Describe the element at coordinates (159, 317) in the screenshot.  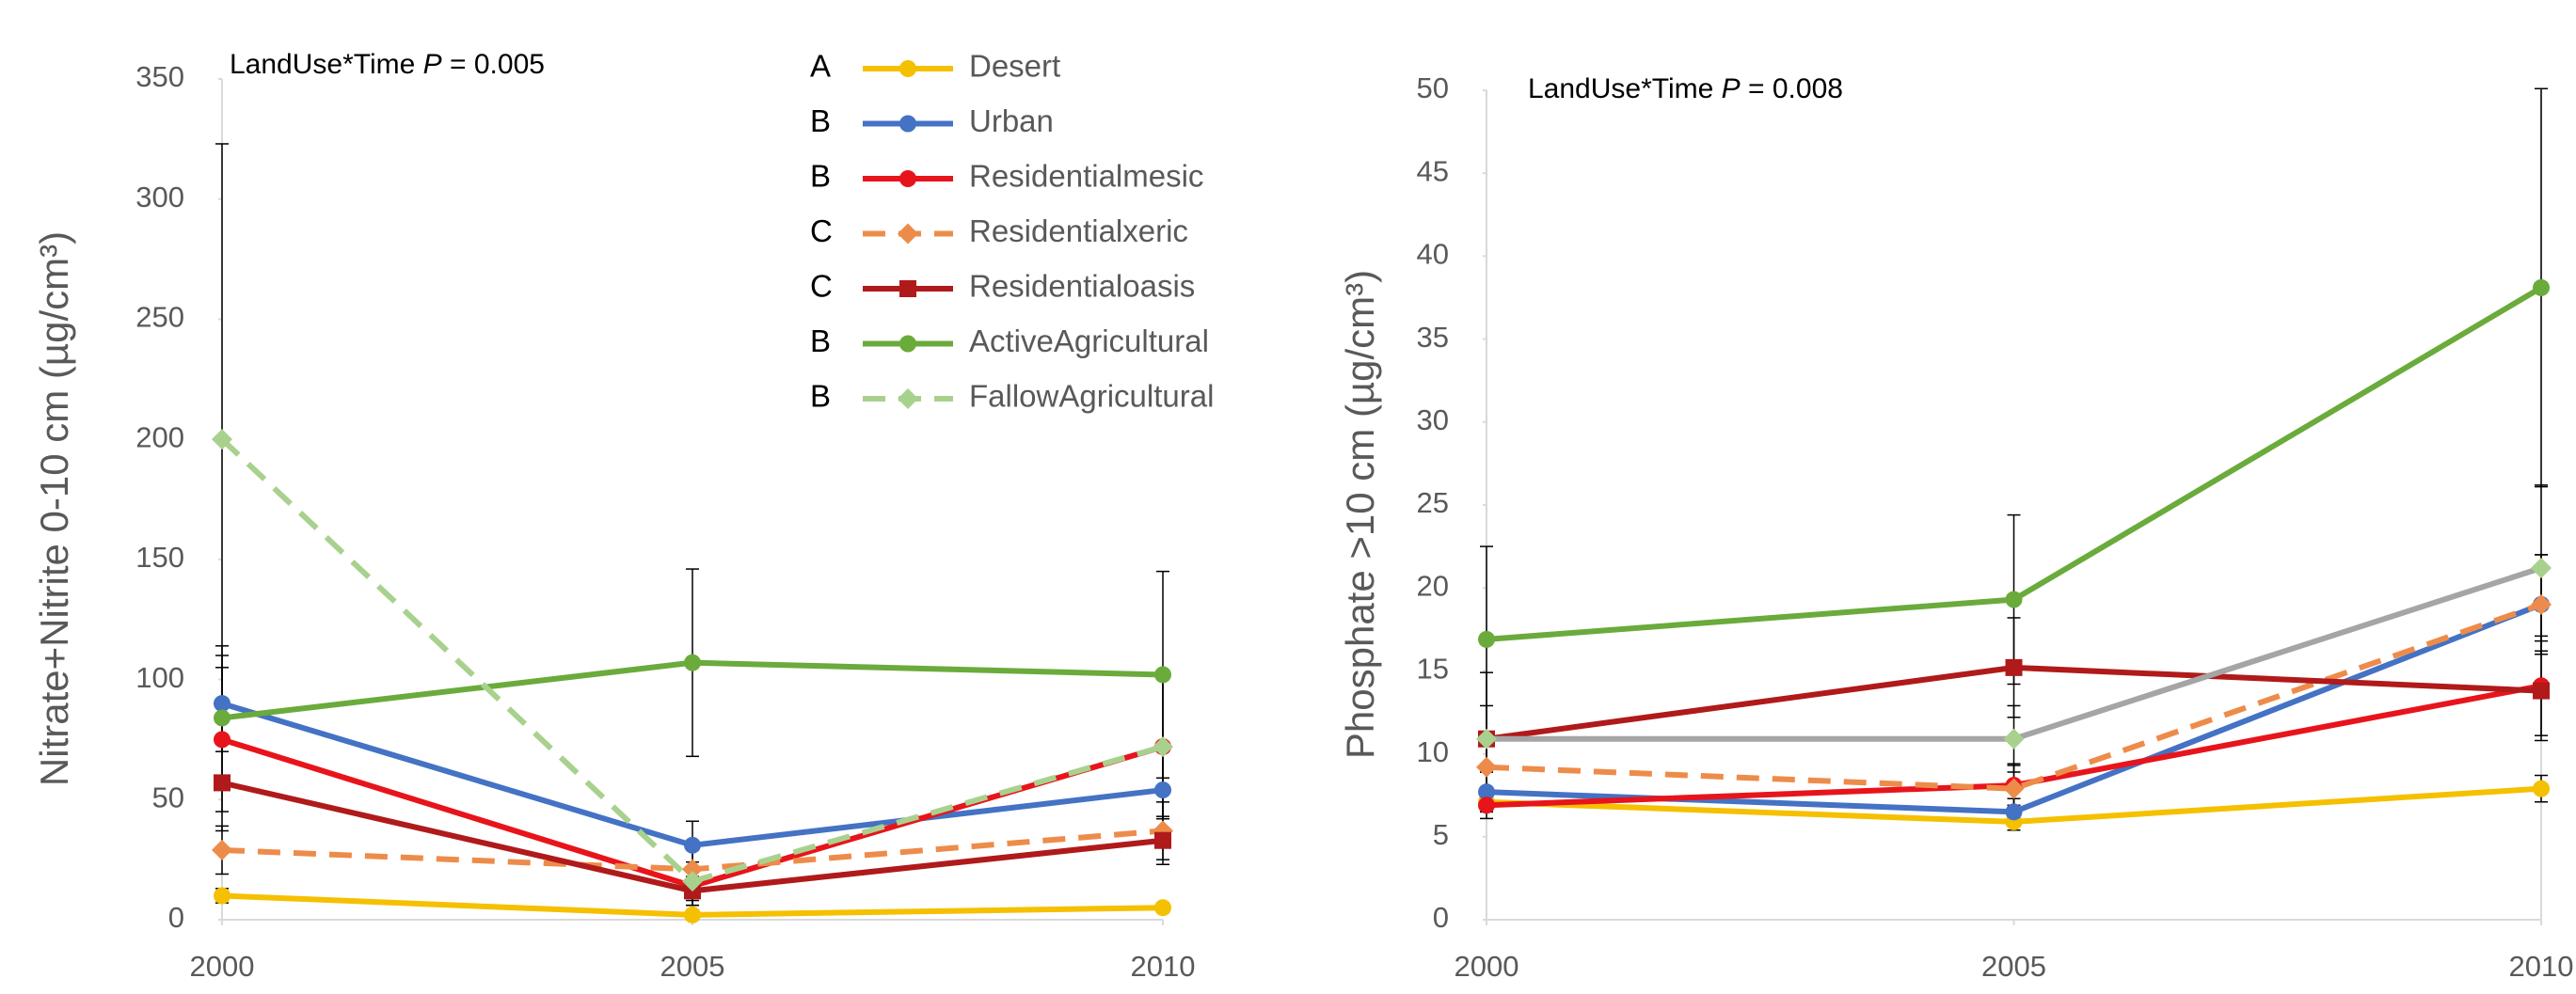
I see `y-tick-label: 250` at that location.